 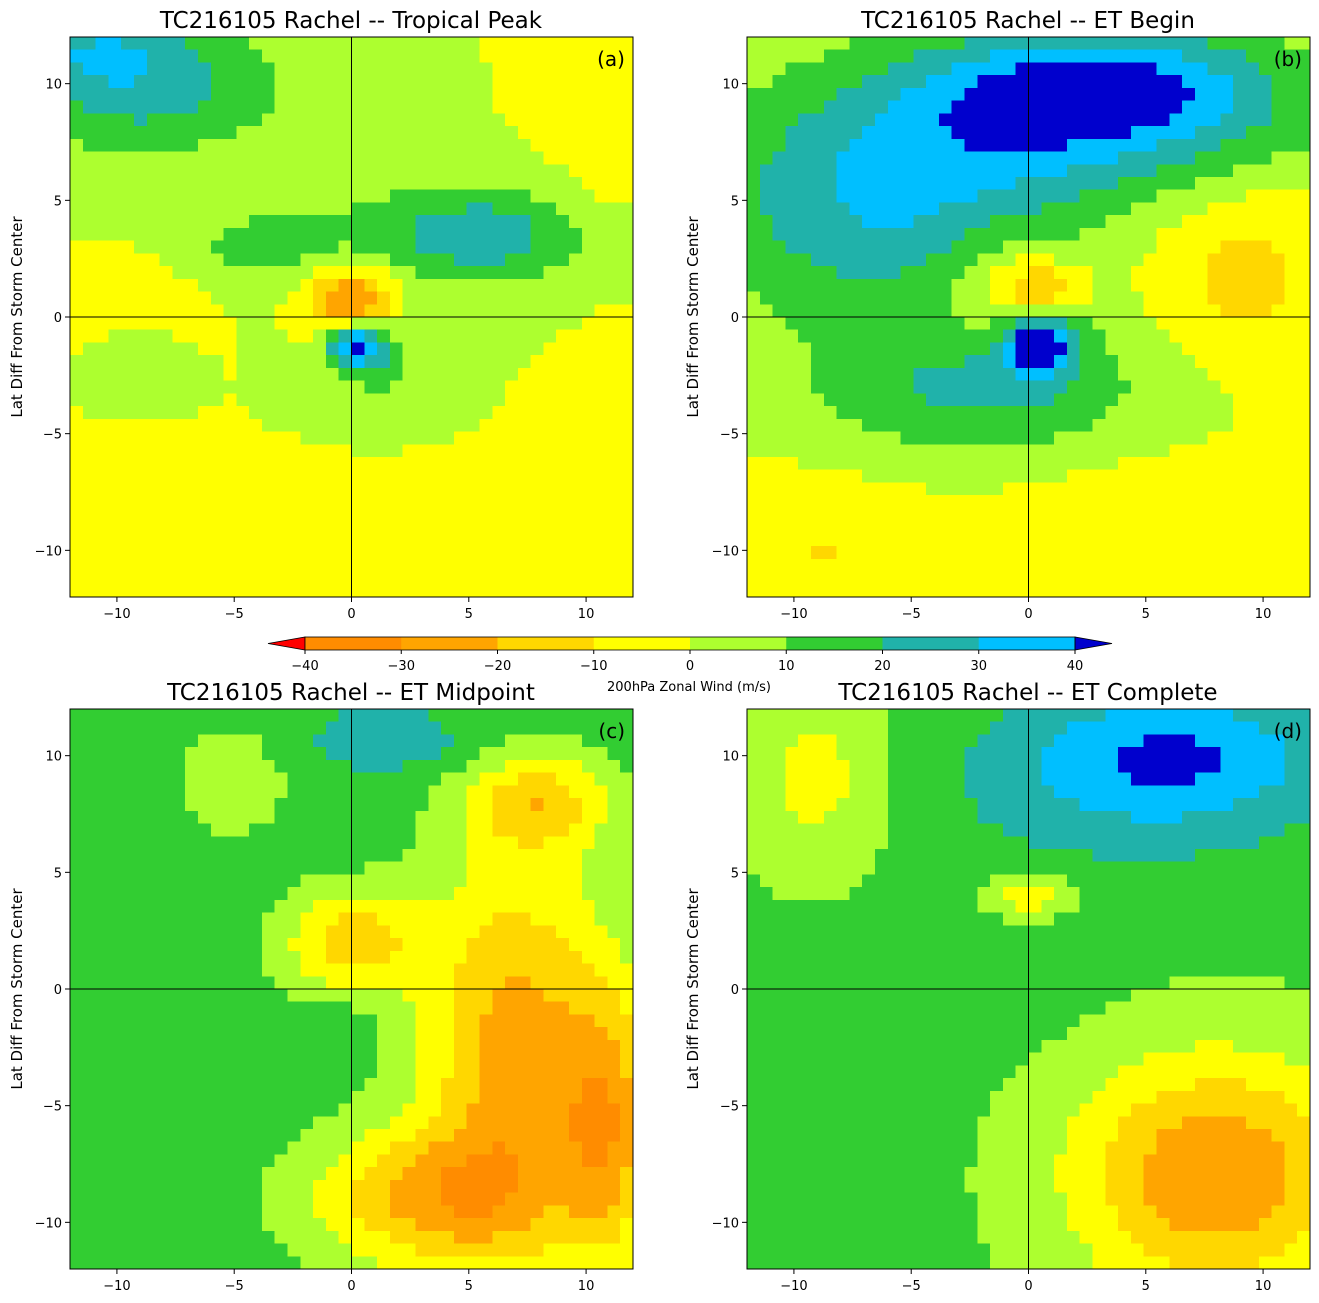 What do you see at coordinates (234, 1286) in the screenshot?
I see `panel-c-xtick-label: −5` at bounding box center [234, 1286].